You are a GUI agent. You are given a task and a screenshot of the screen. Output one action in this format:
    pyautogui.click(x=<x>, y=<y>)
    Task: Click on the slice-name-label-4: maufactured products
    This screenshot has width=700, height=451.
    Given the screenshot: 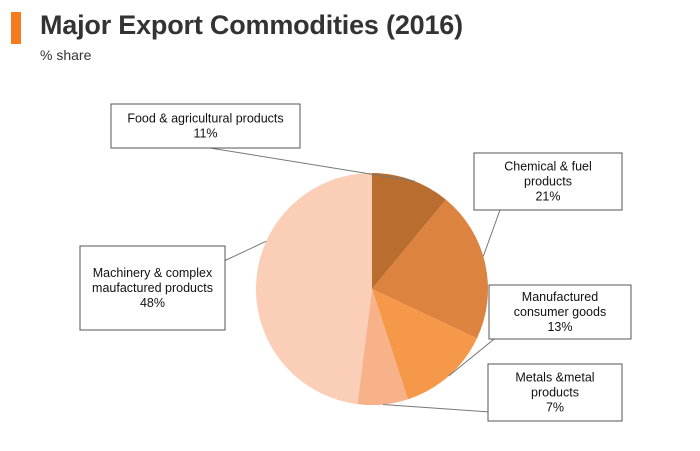 What is the action you would take?
    pyautogui.click(x=152, y=288)
    